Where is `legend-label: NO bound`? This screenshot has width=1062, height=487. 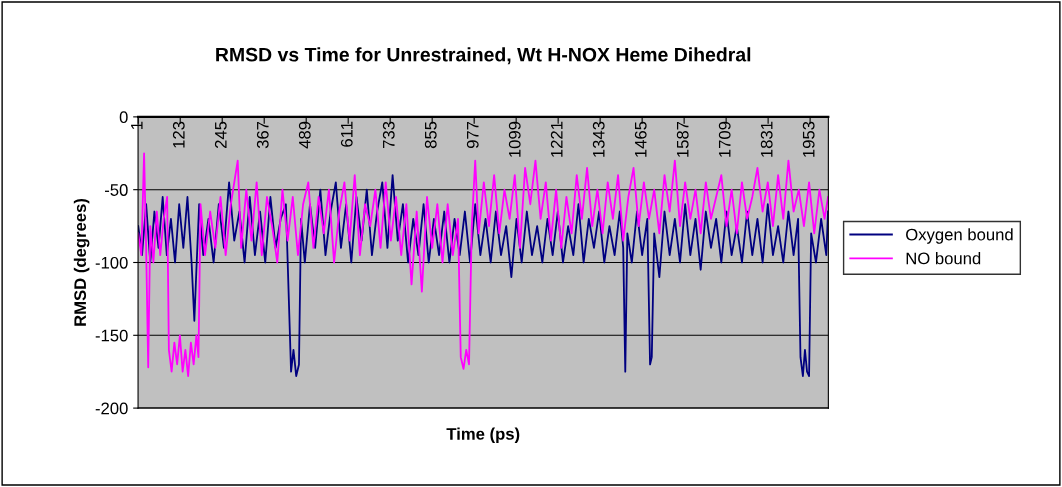 legend-label: NO bound is located at coordinates (943, 258).